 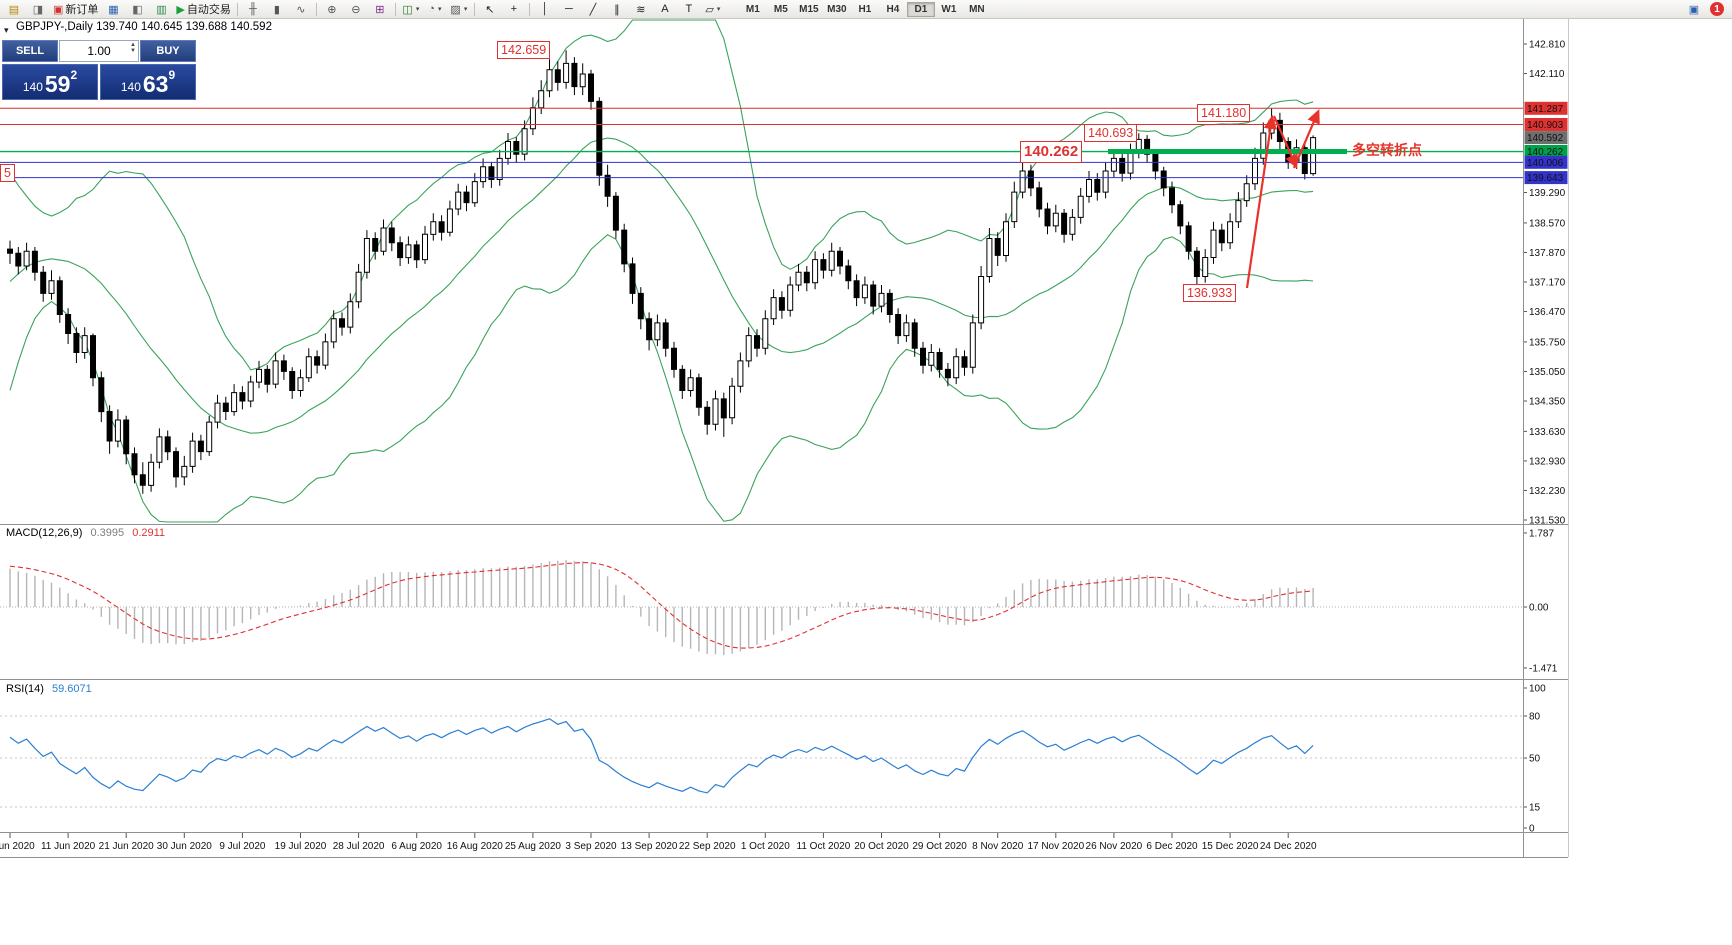 What do you see at coordinates (1532, 829) in the screenshot?
I see `svg-text: 0` at bounding box center [1532, 829].